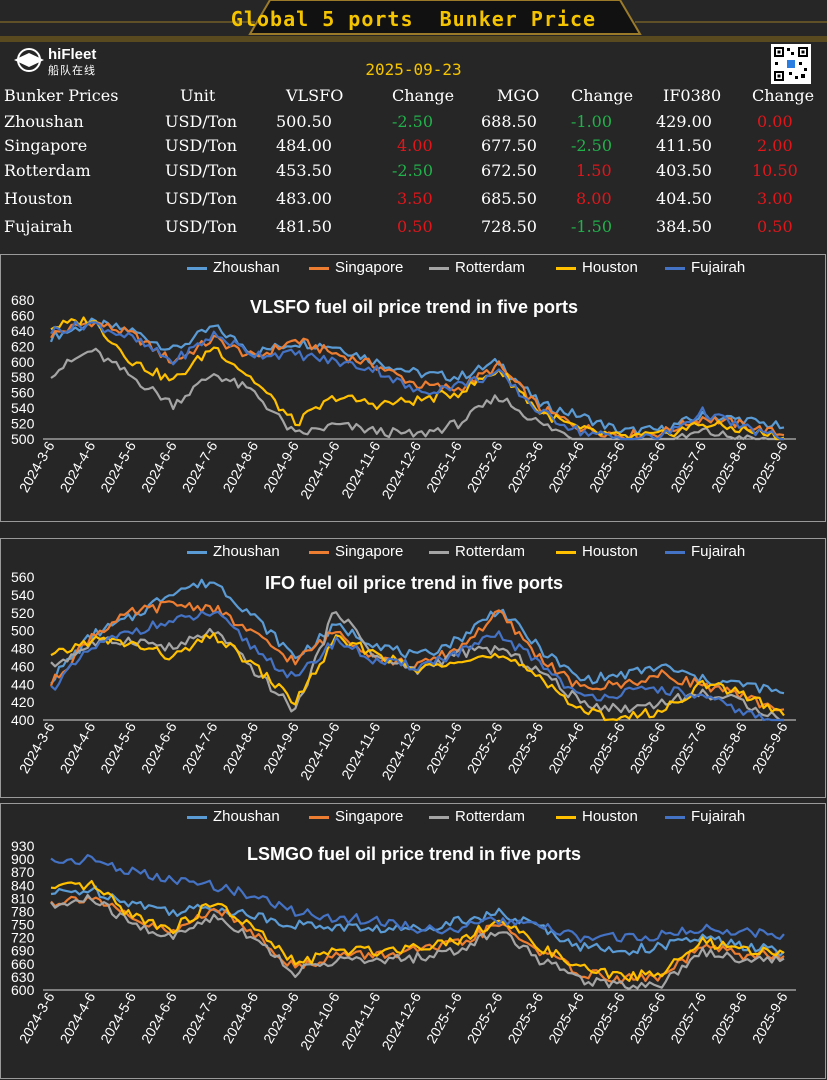 The height and width of the screenshot is (1080, 827). What do you see at coordinates (413, 21) in the screenshot?
I see `header-banner` at bounding box center [413, 21].